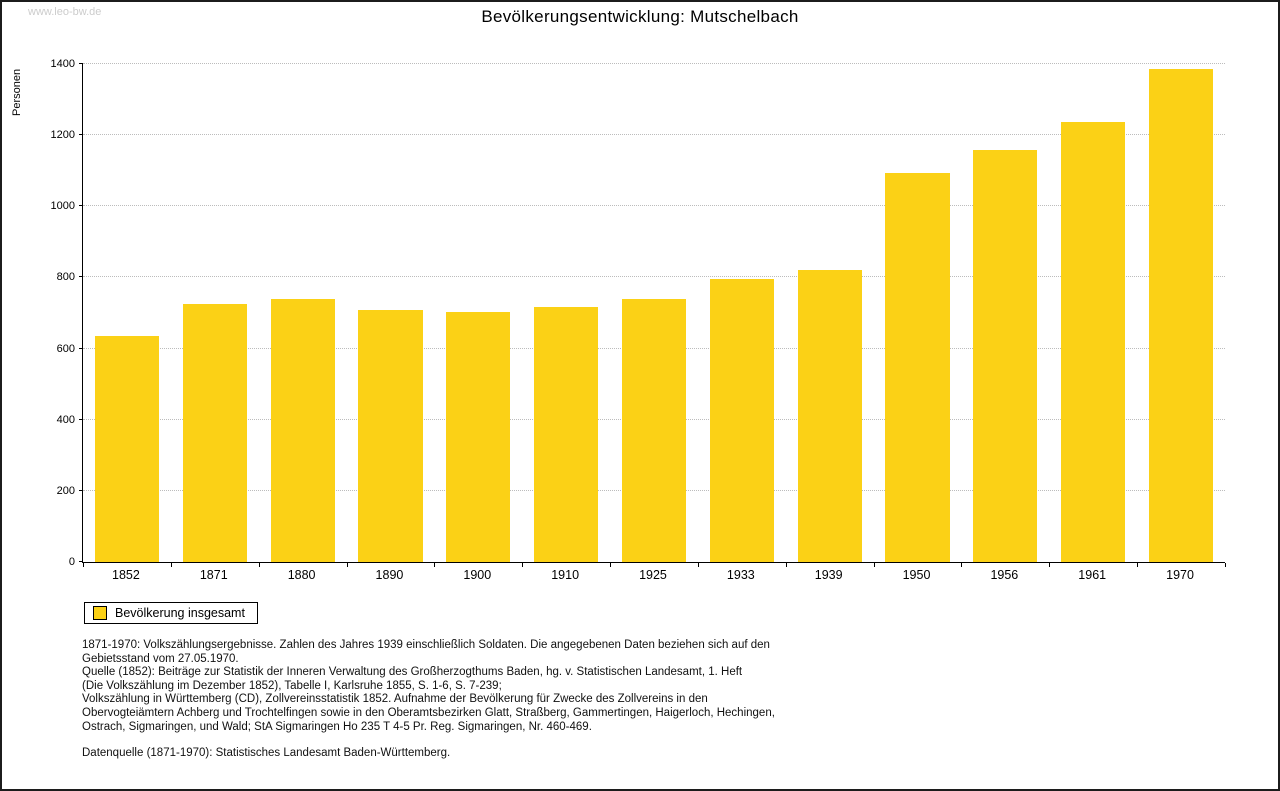  What do you see at coordinates (741, 420) in the screenshot?
I see `bar-1933` at bounding box center [741, 420].